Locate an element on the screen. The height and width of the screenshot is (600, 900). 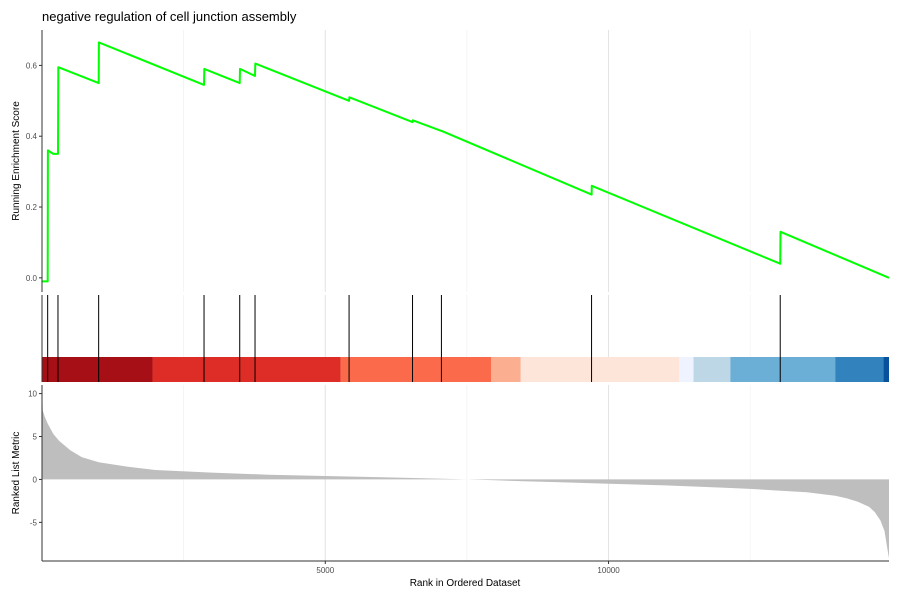
y-tick-label: 5 is located at coordinates (35, 437).